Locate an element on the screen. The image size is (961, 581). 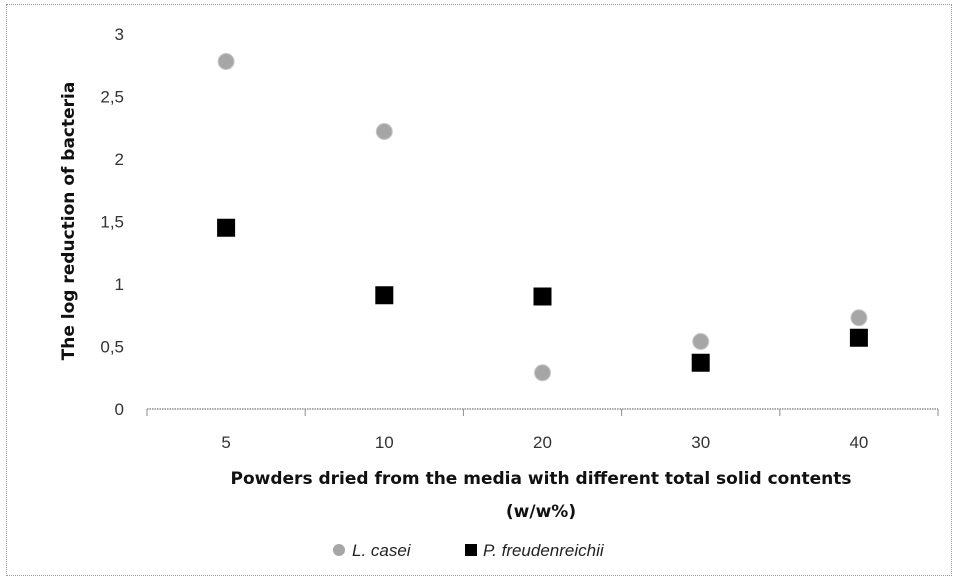
x-axis-ticks: 5 10 20 30 40 is located at coordinates (542, 430).